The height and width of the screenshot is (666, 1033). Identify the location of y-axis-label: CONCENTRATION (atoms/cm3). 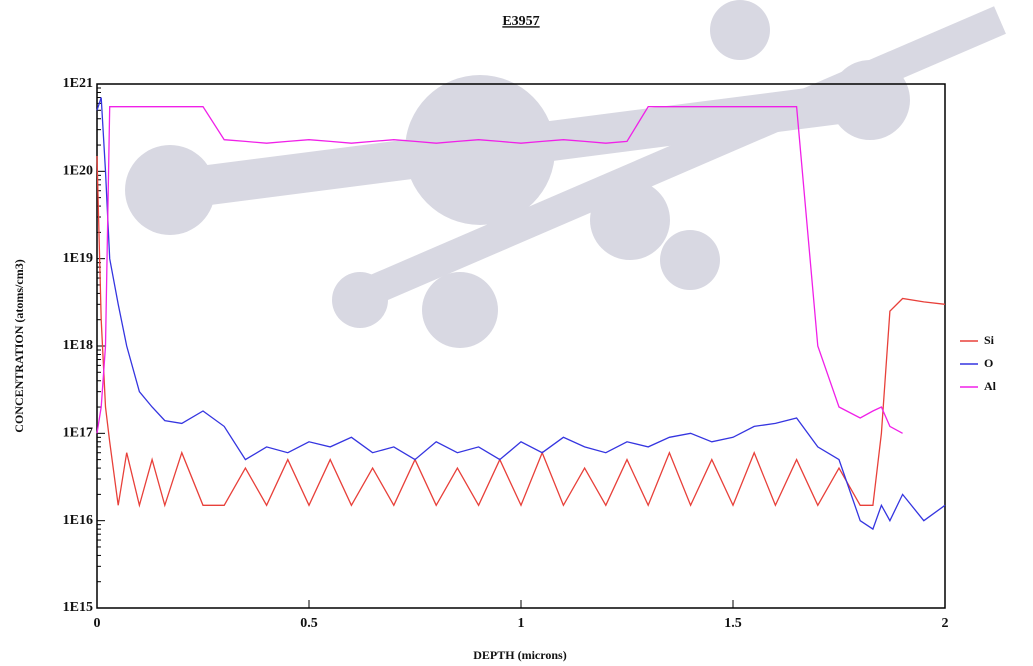
(19, 345).